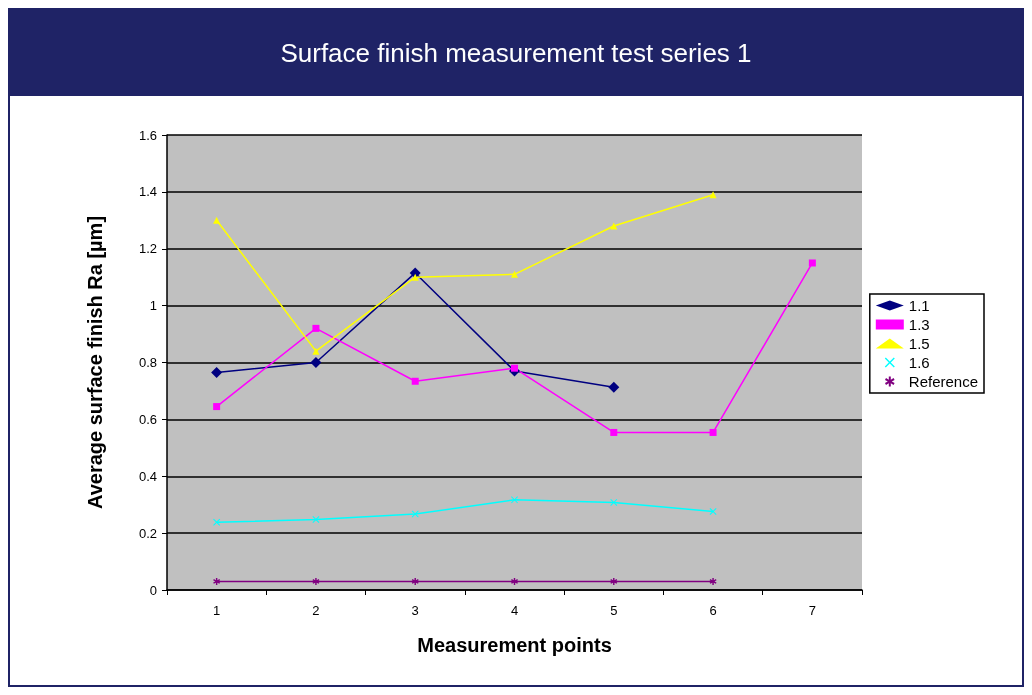 Image resolution: width=1032 pixels, height=695 pixels. What do you see at coordinates (919, 362) in the screenshot?
I see `legend-label: 1.6` at bounding box center [919, 362].